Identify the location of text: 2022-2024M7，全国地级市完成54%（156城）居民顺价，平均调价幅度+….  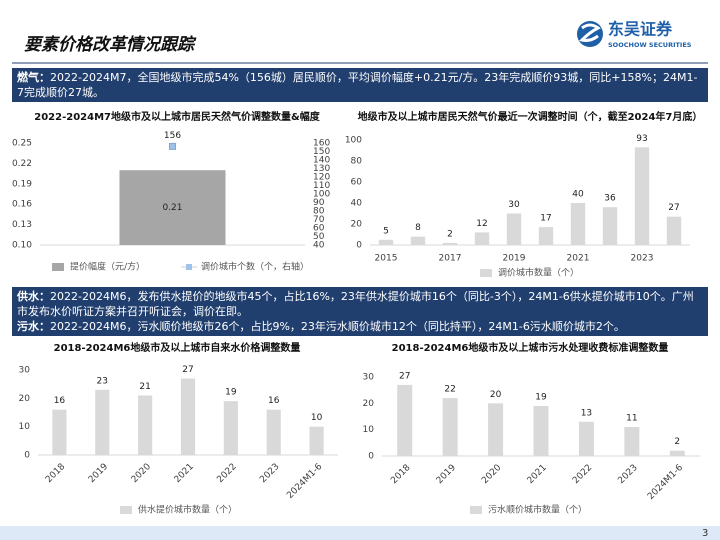
(357, 85).